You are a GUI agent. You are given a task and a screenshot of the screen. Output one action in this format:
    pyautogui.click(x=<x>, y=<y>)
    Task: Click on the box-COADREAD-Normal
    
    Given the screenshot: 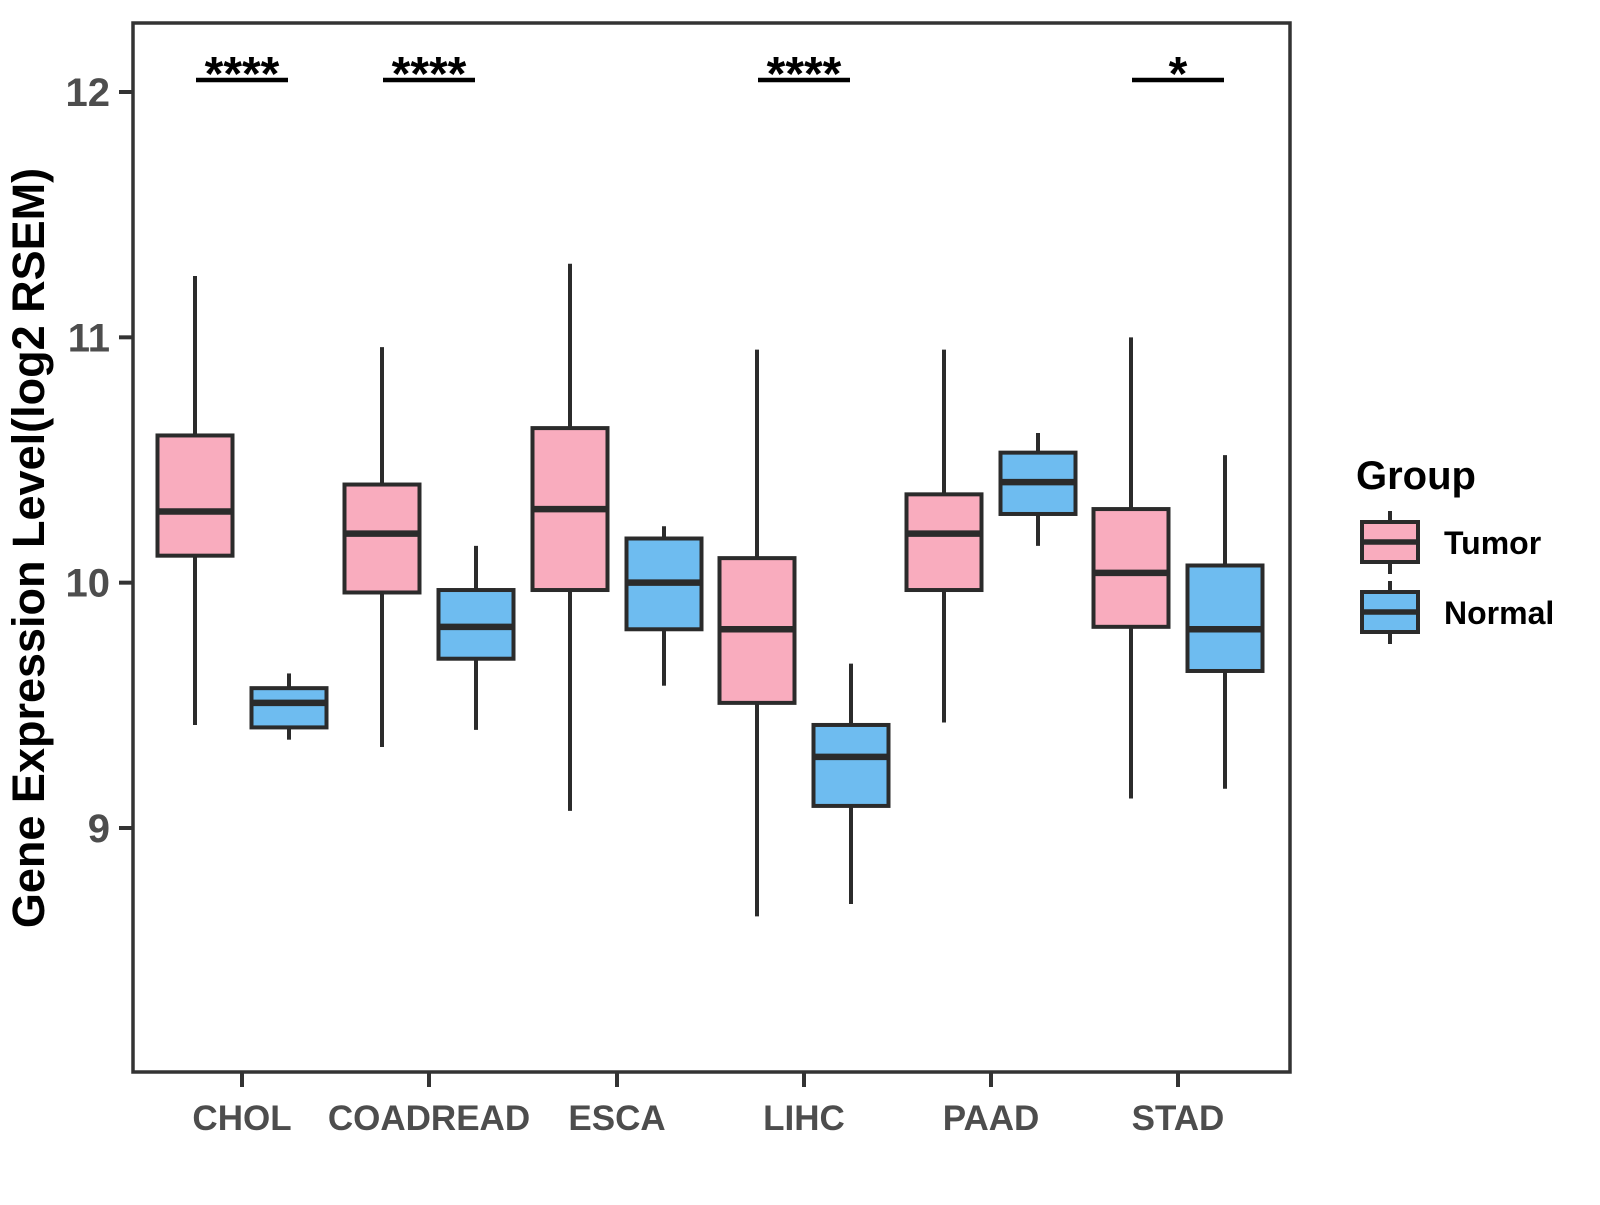 What is the action you would take?
    pyautogui.click(x=476, y=637)
    